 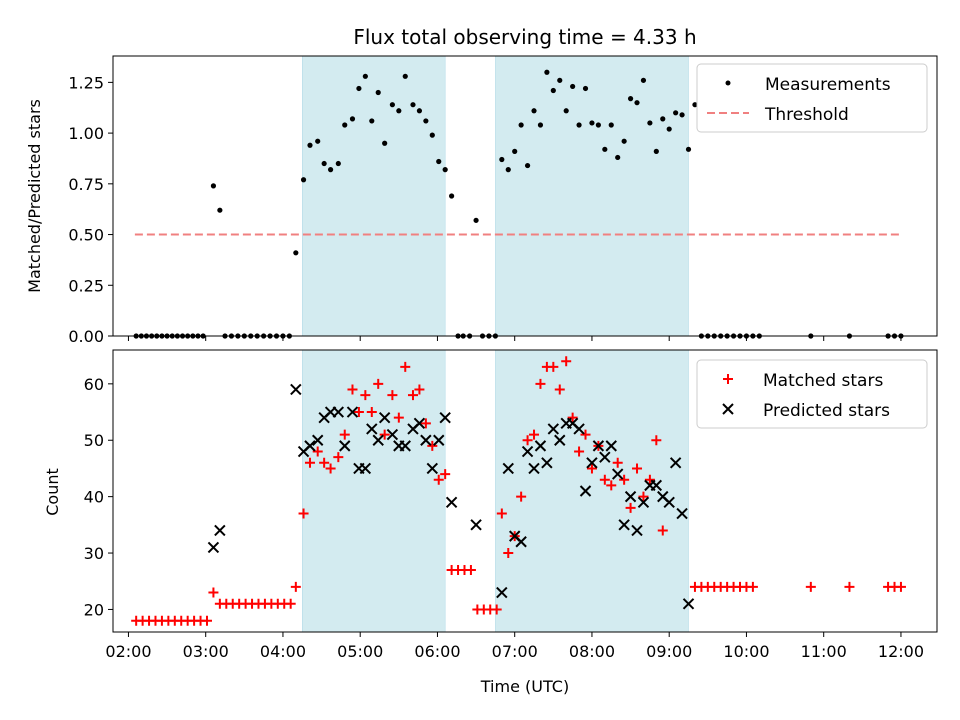 What do you see at coordinates (86, 184) in the screenshot?
I see `y-tick-label: 0.75` at bounding box center [86, 184].